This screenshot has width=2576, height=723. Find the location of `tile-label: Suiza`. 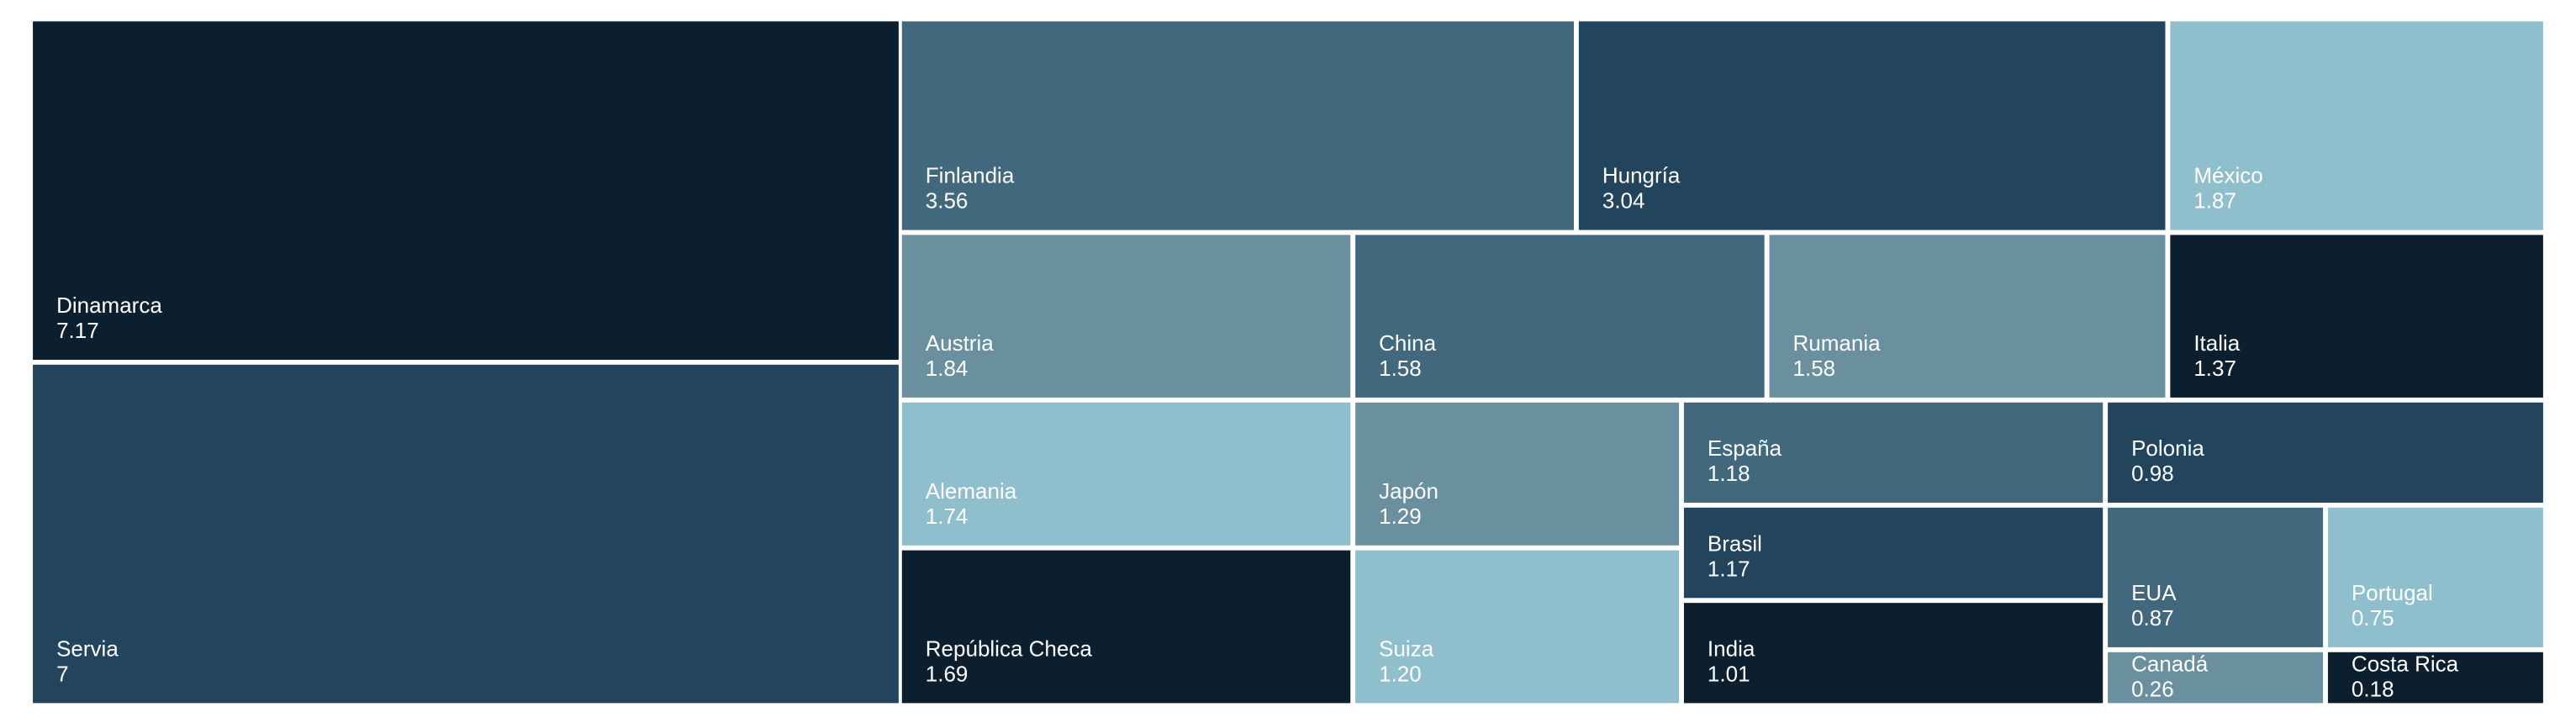

tile-label: Suiza is located at coordinates (1406, 648).